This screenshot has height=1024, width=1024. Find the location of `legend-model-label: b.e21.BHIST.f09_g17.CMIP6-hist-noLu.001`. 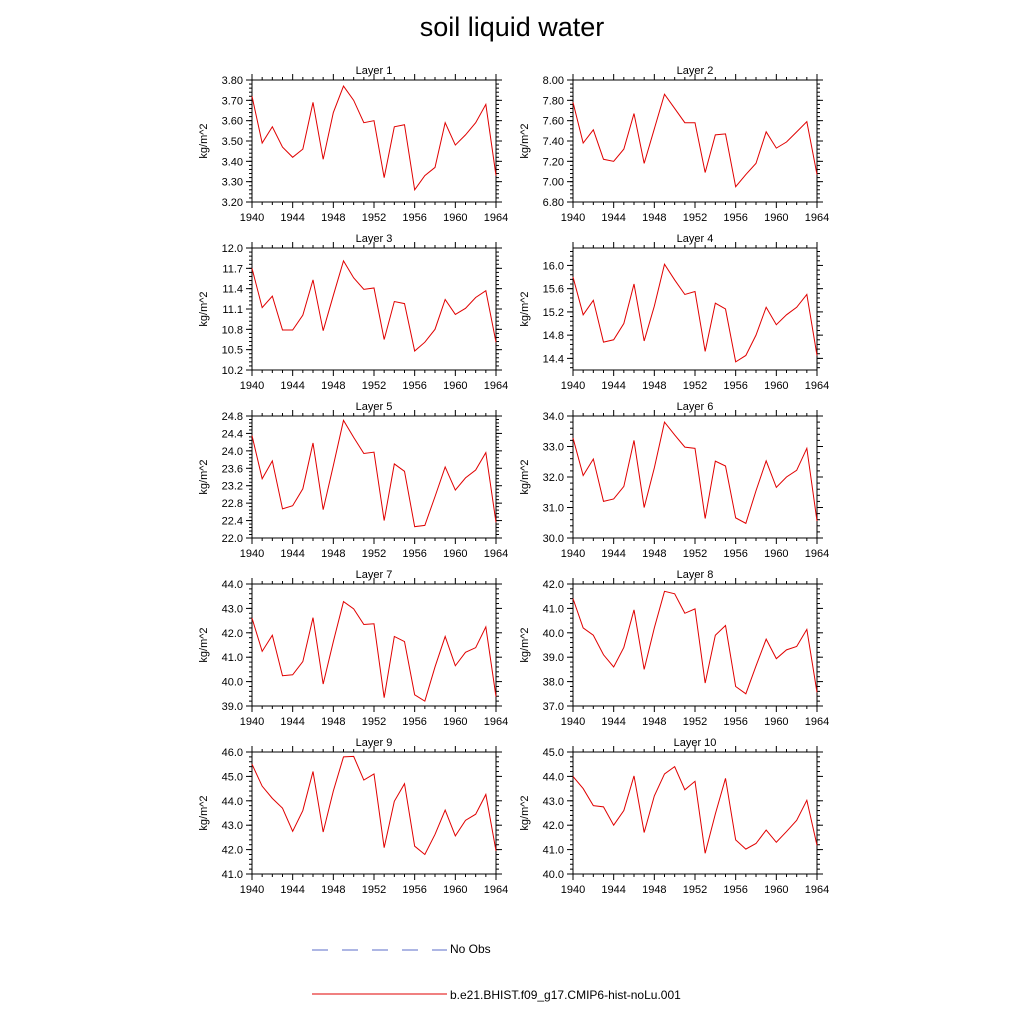

legend-model-label: b.e21.BHIST.f09_g17.CMIP6-hist-noLu.001 is located at coordinates (565, 995).